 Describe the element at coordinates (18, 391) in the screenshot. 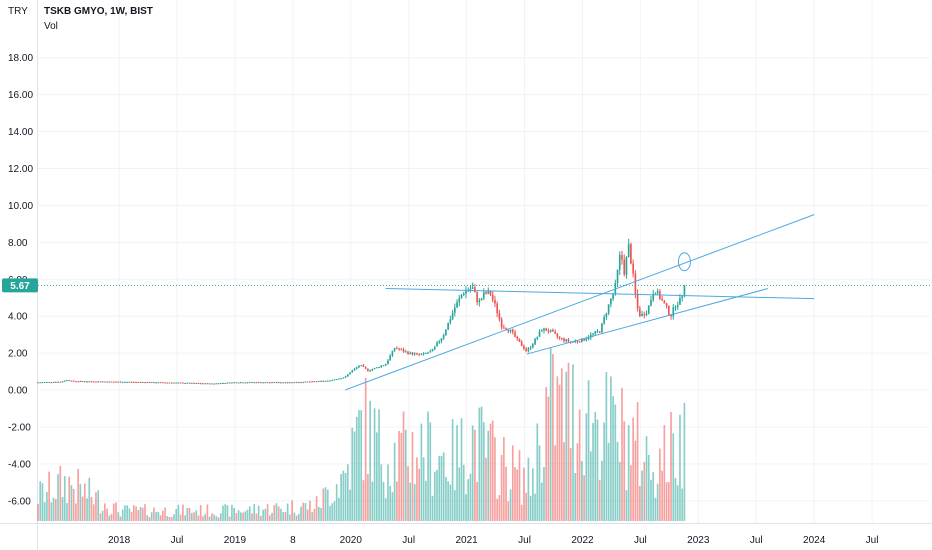

I see `y-tick-label: 0.00` at that location.